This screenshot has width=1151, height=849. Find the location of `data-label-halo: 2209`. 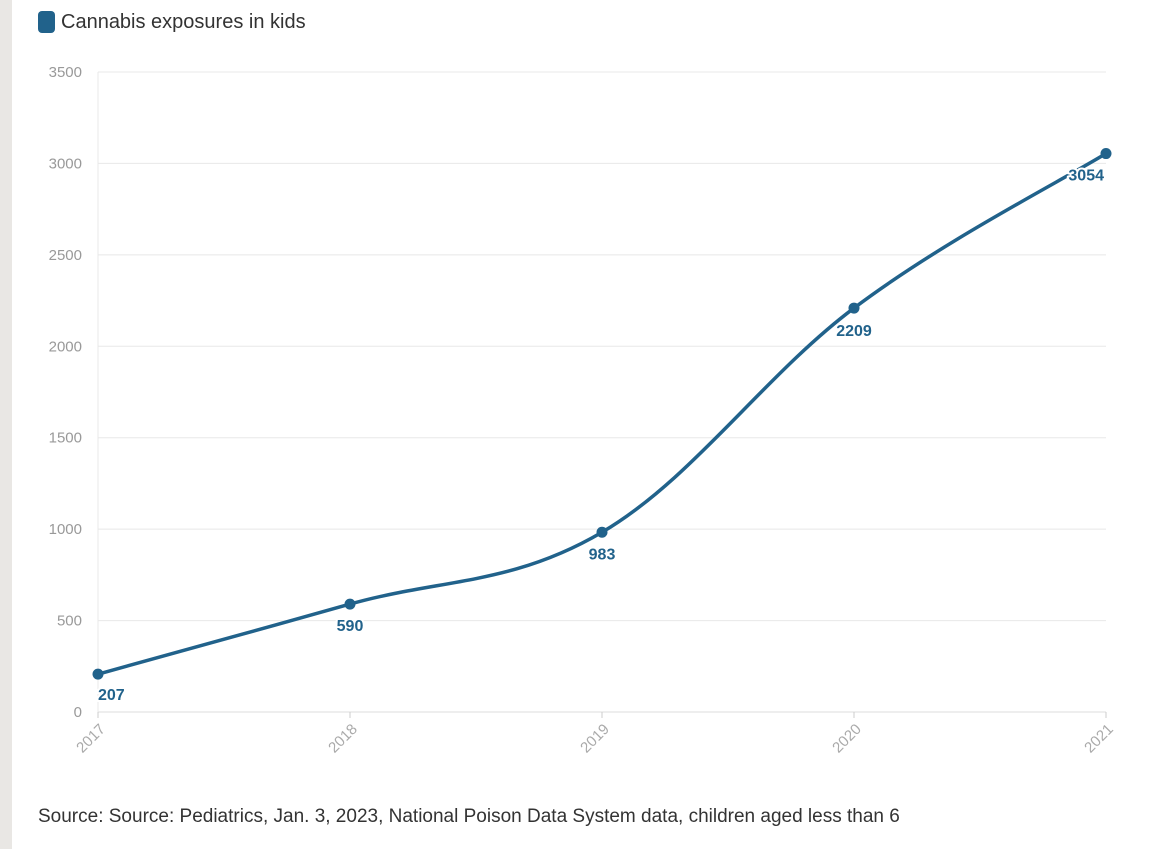

data-label-halo: 2209 is located at coordinates (854, 331).